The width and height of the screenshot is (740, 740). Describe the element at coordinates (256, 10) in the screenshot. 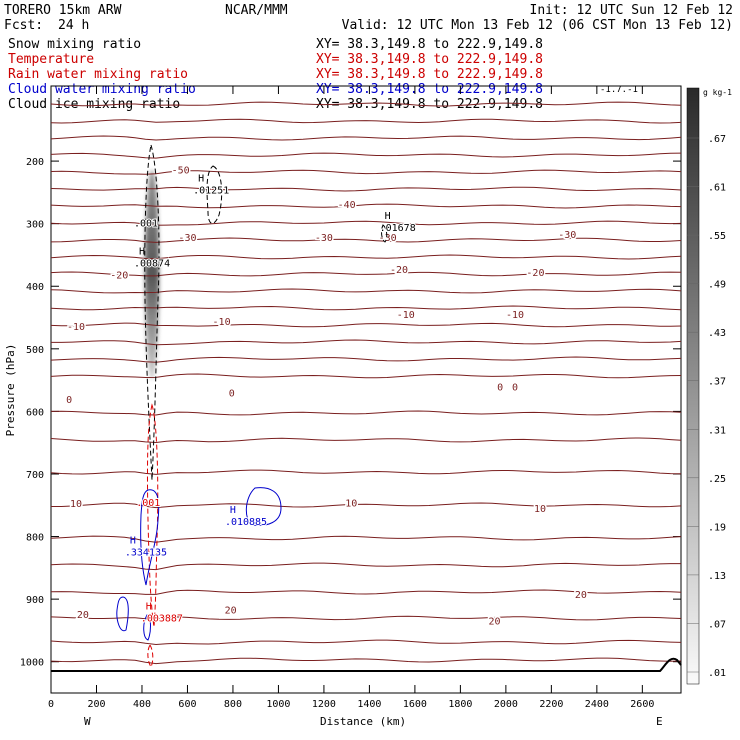

I see `center-title: NCAR/MMM` at that location.